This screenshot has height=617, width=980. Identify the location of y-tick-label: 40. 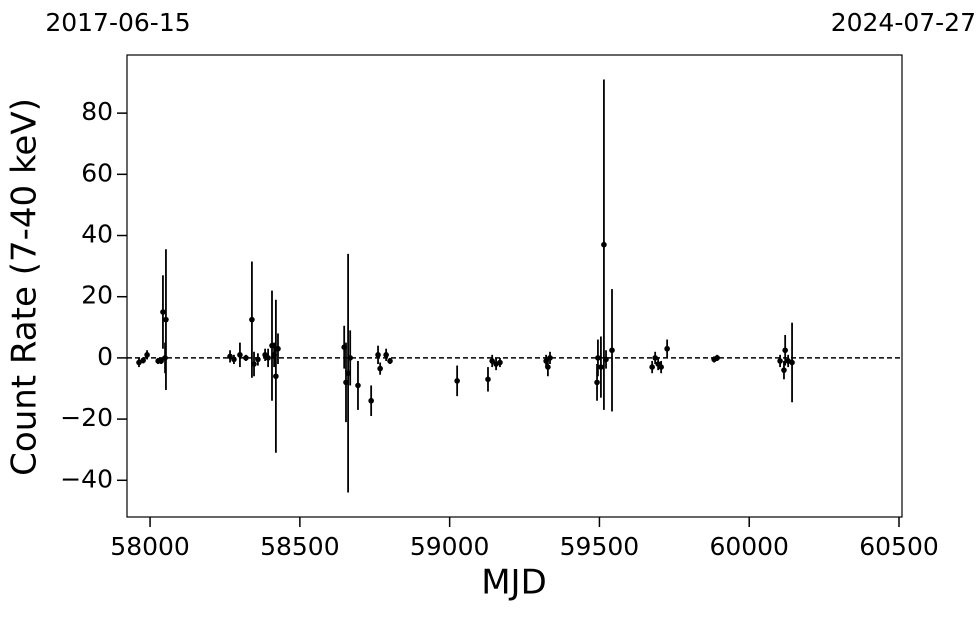
(97, 234).